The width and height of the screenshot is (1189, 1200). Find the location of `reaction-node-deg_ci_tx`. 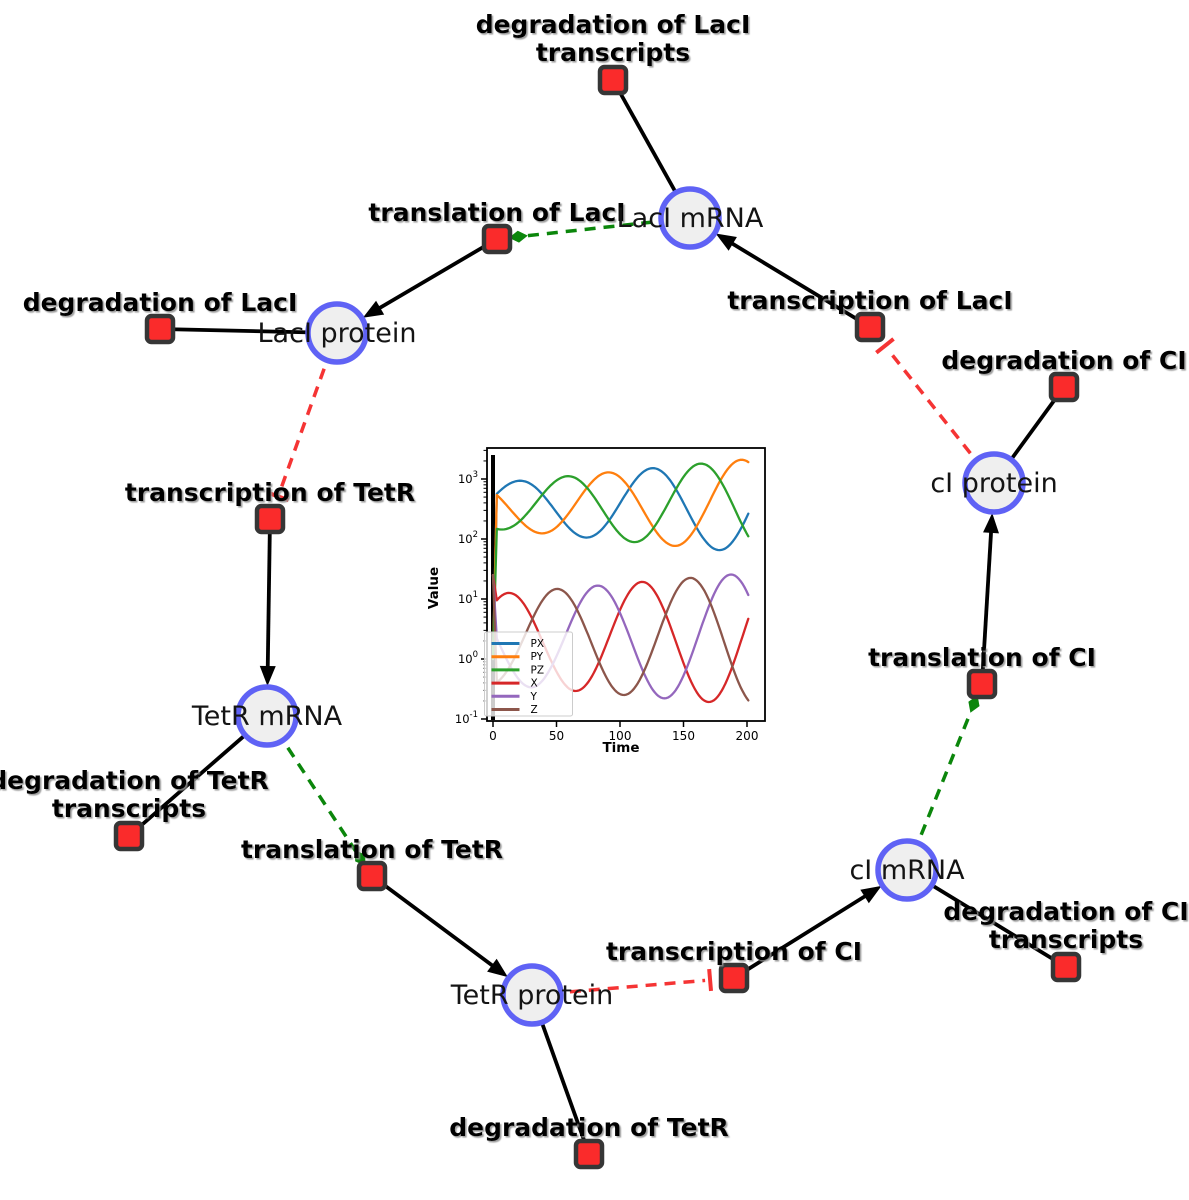

reaction-node-deg_ci_tx is located at coordinates (1066, 967).